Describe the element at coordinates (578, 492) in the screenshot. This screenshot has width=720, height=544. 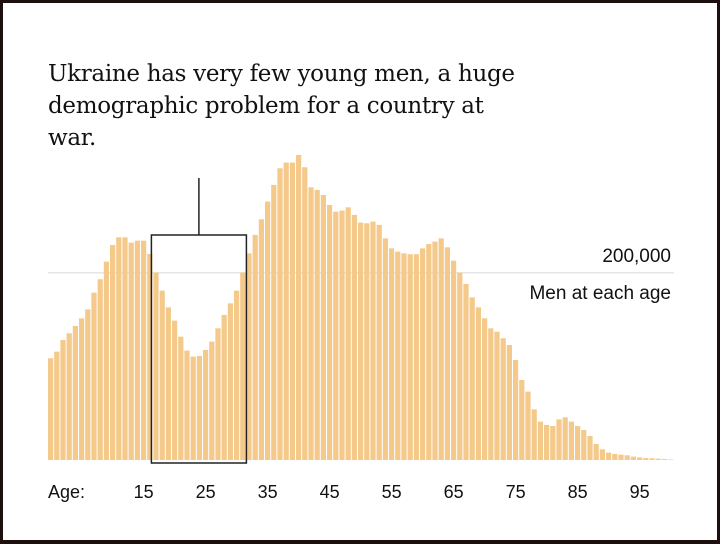
I see `x-tick-85: 85` at that location.